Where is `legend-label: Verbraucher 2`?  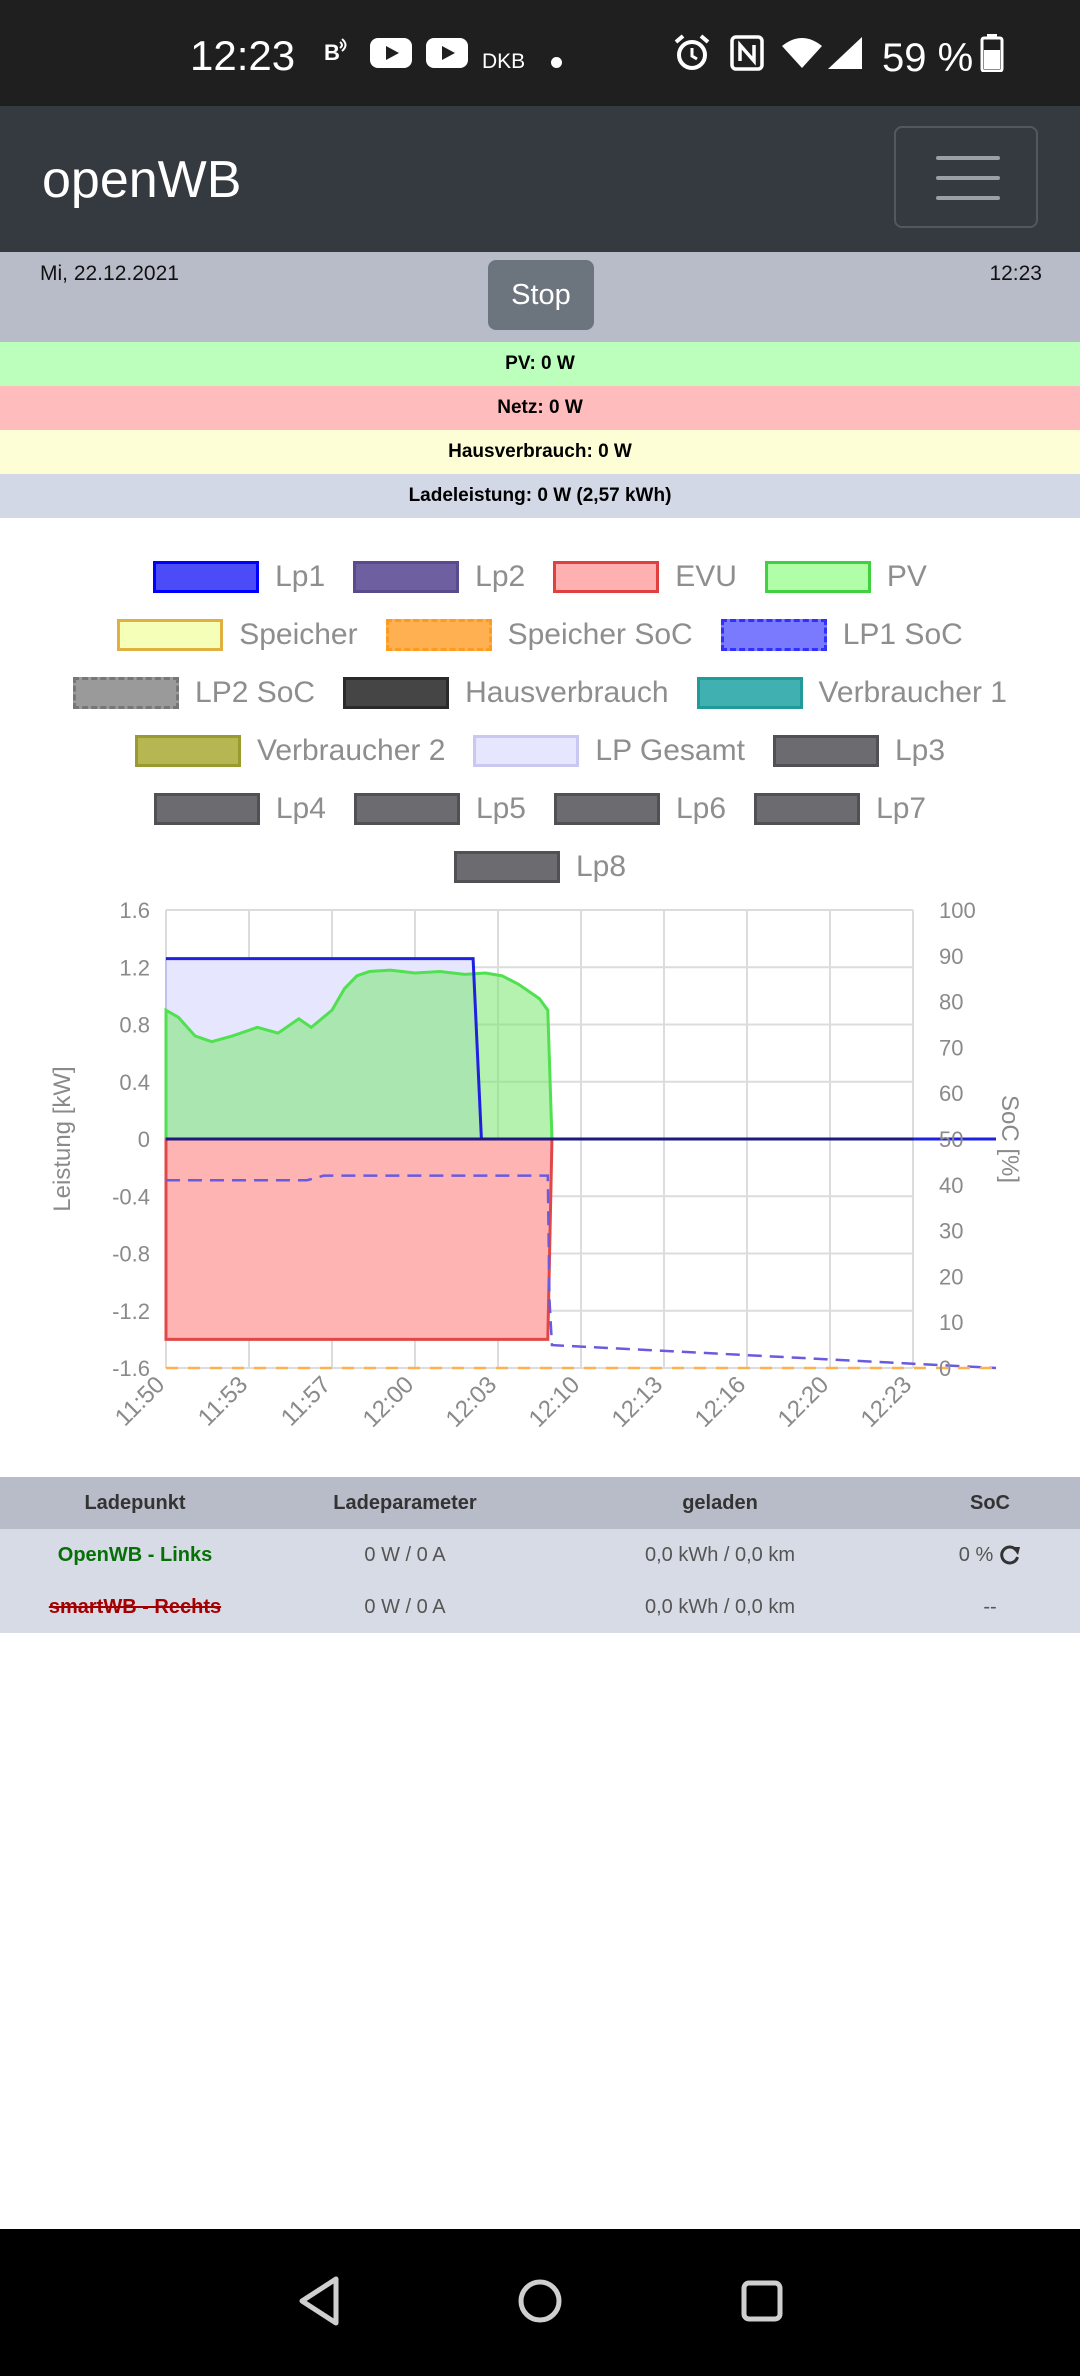
legend-label: Verbraucher 2 is located at coordinates (351, 750).